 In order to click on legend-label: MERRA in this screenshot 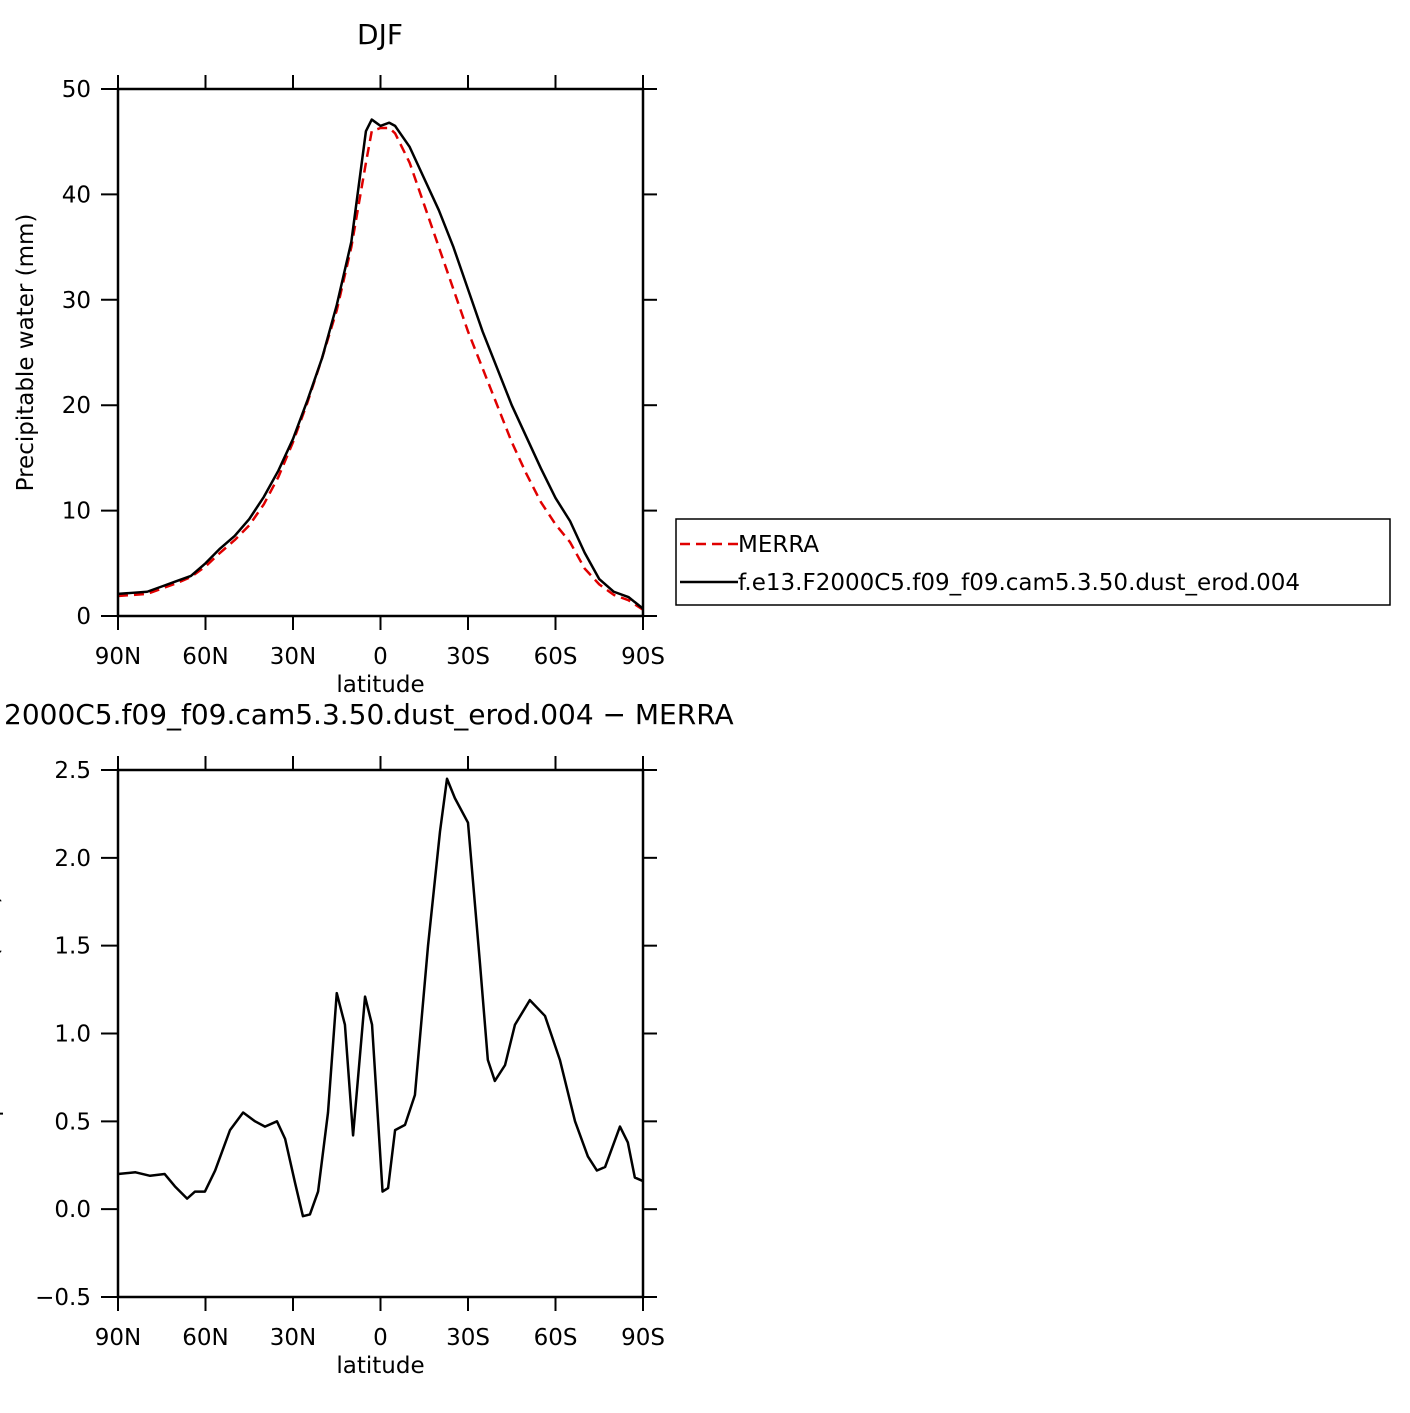, I will do `click(778, 545)`.